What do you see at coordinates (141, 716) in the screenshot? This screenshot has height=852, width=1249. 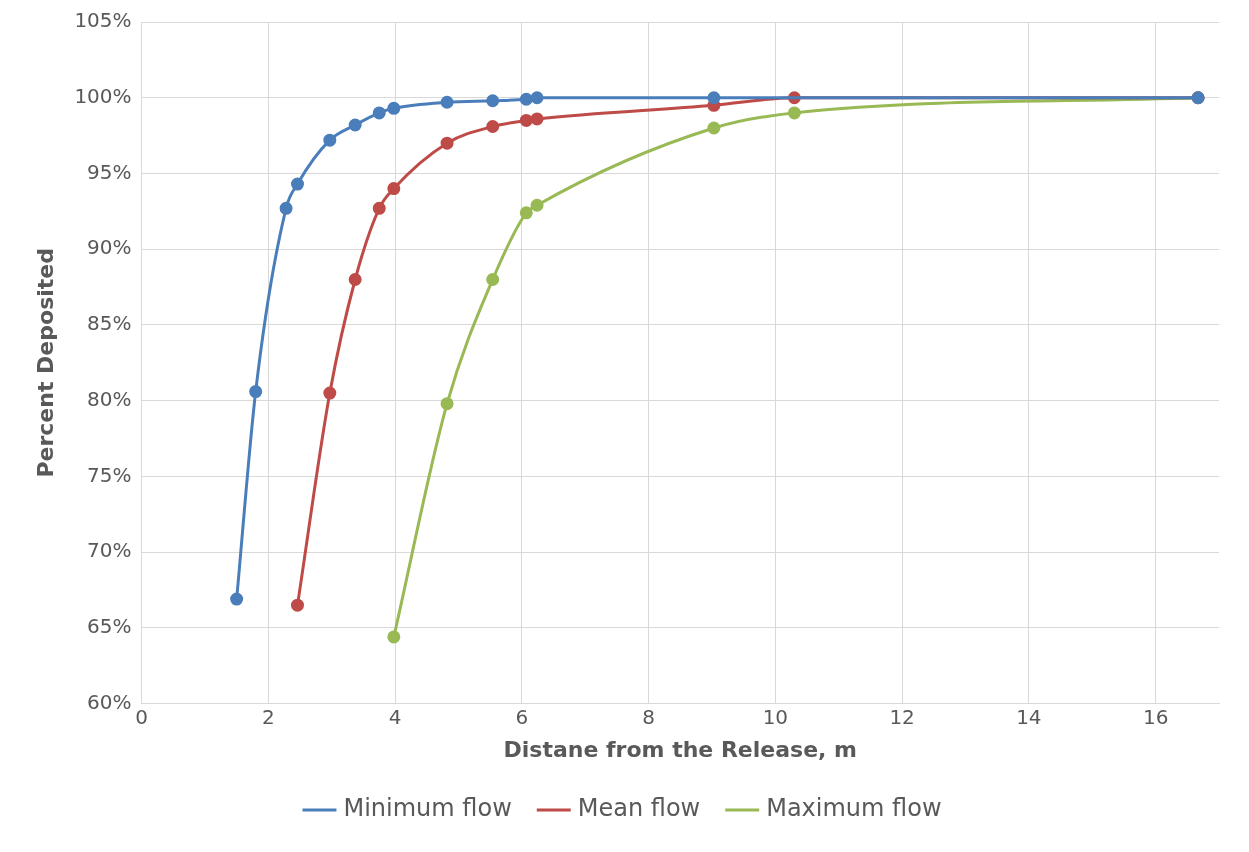 I see `x-tick-label: 0` at bounding box center [141, 716].